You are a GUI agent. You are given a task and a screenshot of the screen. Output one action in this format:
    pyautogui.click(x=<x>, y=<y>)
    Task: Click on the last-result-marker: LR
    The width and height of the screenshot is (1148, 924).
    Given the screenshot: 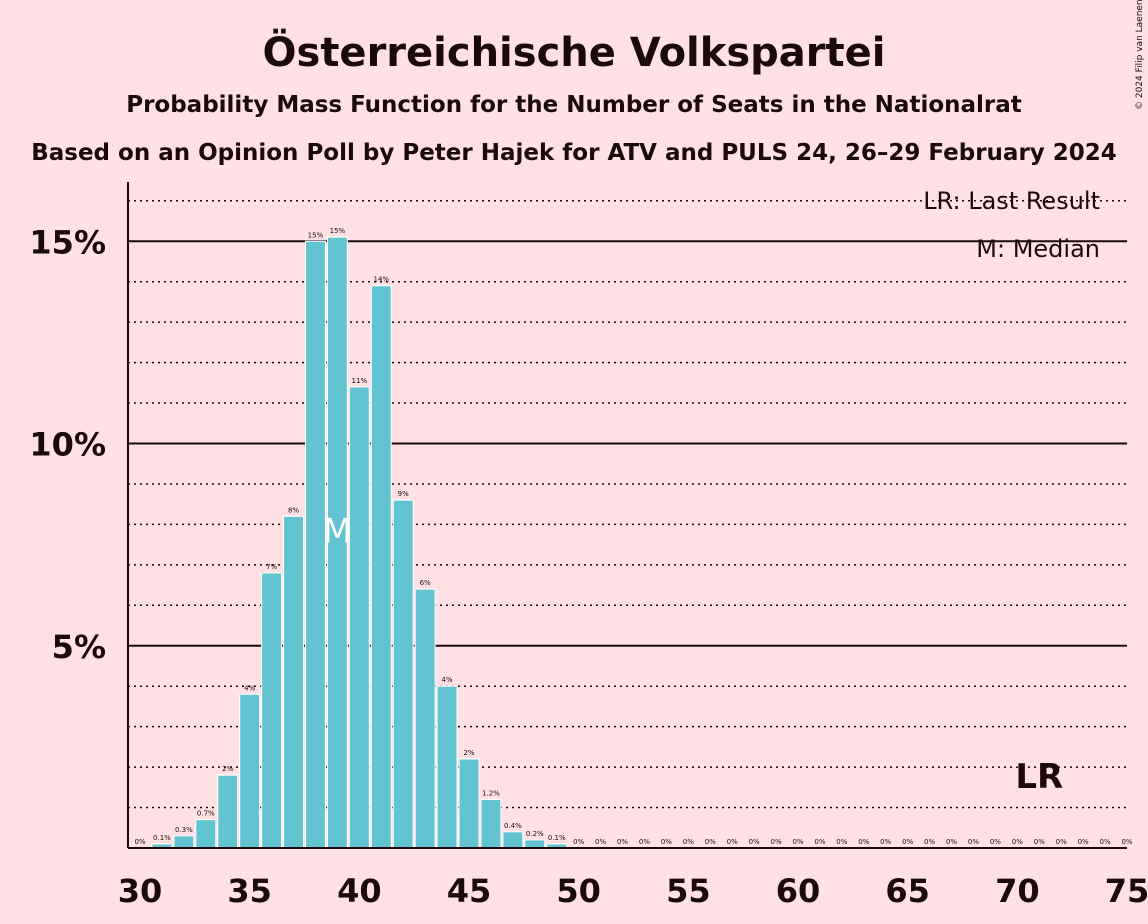 What is the action you would take?
    pyautogui.click(x=1039, y=777)
    